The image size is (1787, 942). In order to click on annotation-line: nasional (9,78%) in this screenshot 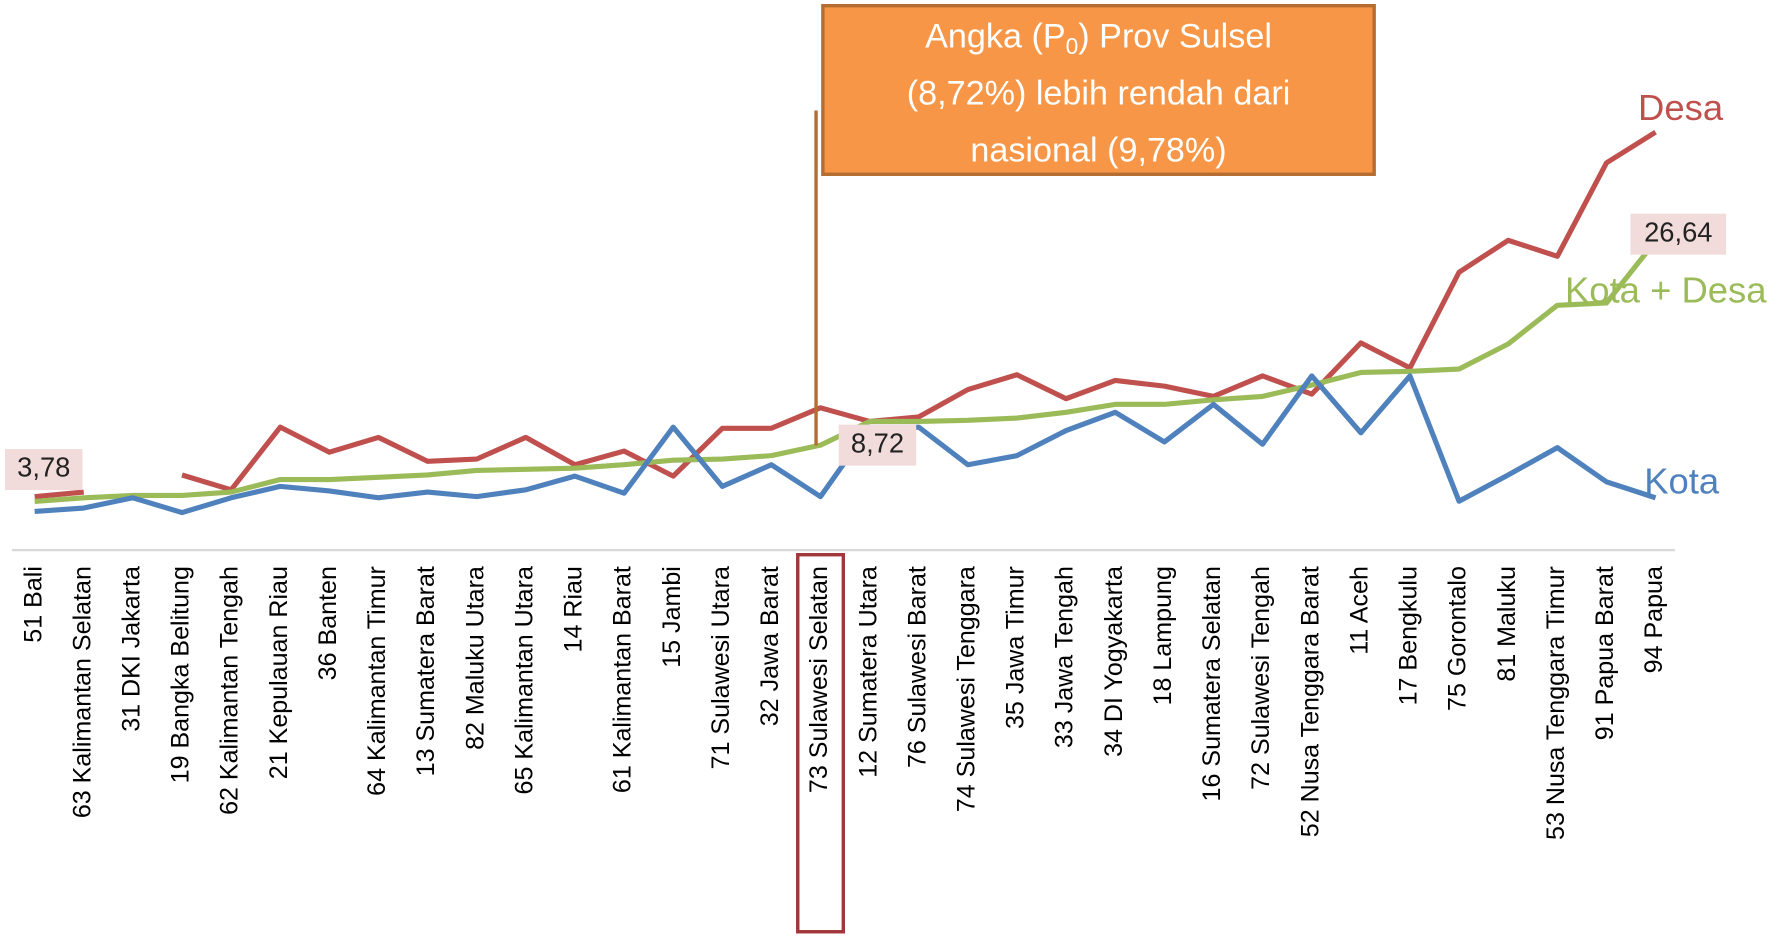, I will do `click(1098, 151)`.